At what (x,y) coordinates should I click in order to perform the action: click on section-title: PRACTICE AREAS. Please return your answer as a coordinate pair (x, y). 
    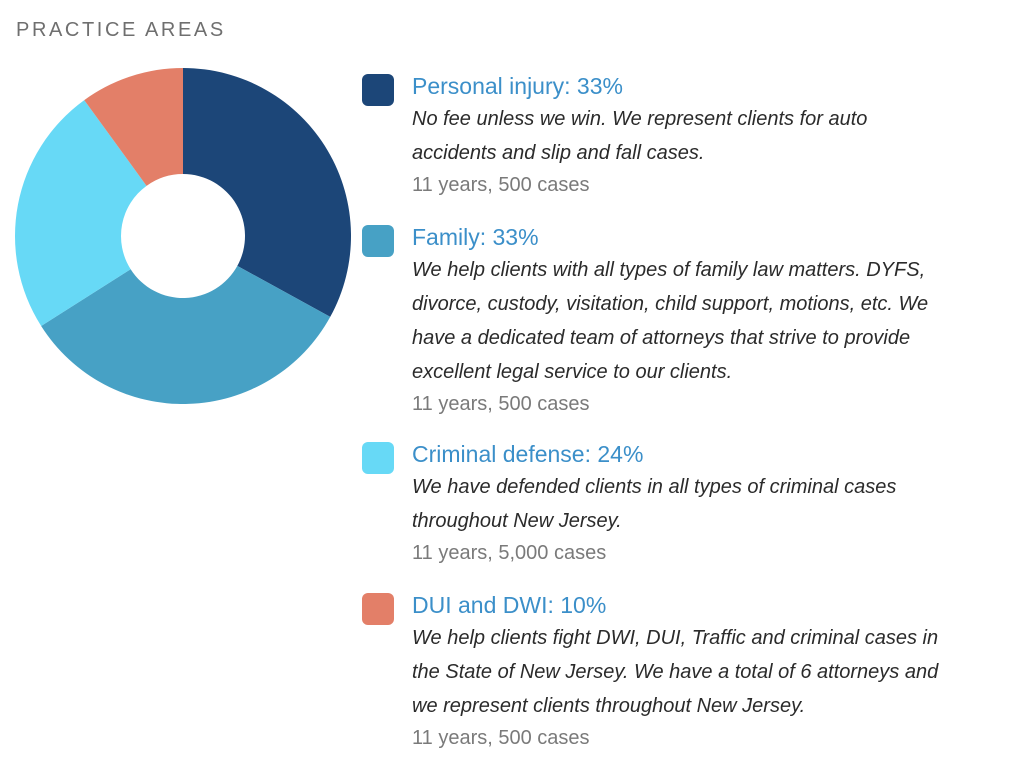
    Looking at the image, I should click on (121, 30).